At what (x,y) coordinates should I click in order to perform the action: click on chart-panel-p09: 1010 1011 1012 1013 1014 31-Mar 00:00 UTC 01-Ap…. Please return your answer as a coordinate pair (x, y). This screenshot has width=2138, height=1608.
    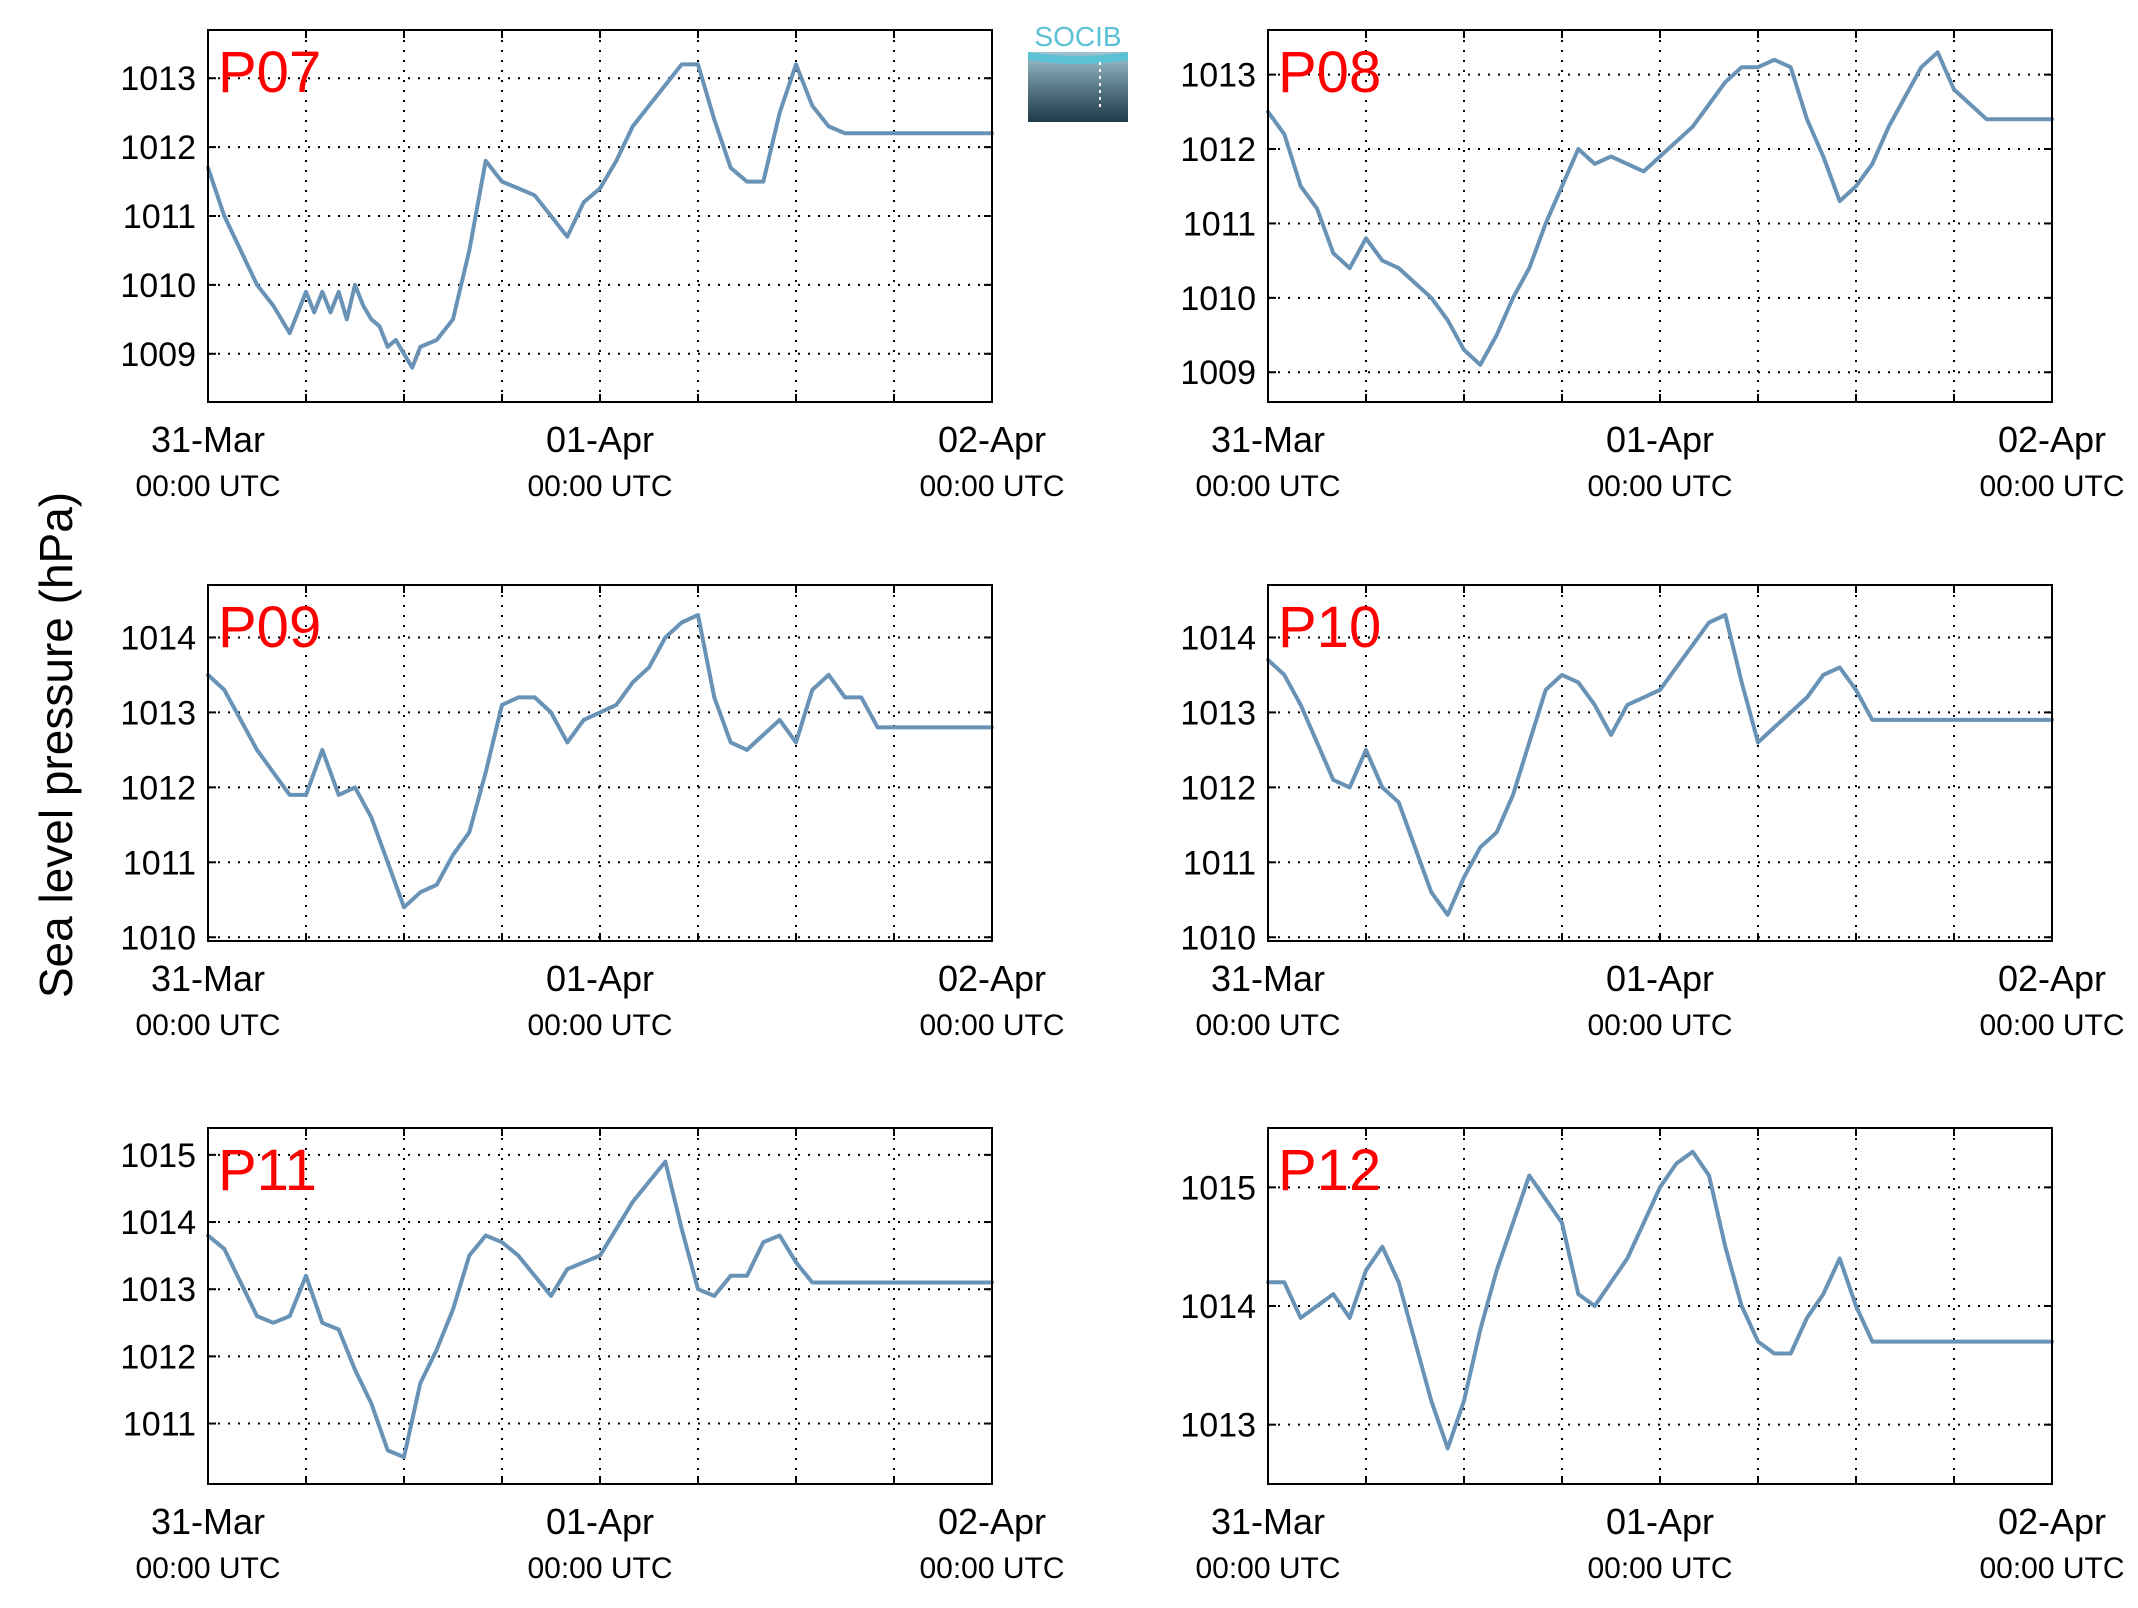
    Looking at the image, I should click on (592, 813).